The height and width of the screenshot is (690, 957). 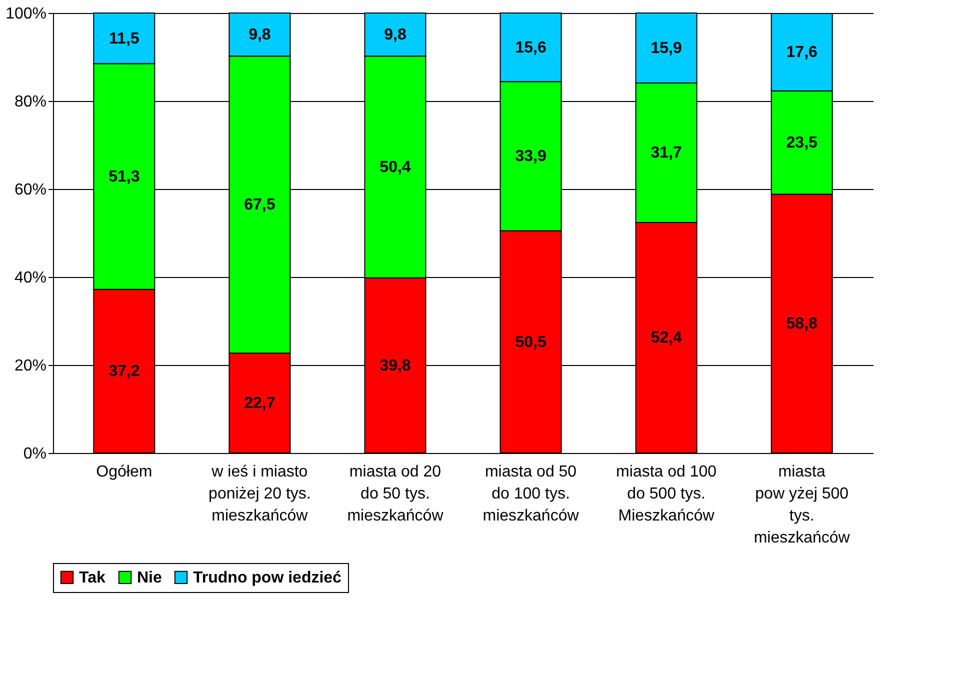 I want to click on data-label: 50,4, so click(x=395, y=167).